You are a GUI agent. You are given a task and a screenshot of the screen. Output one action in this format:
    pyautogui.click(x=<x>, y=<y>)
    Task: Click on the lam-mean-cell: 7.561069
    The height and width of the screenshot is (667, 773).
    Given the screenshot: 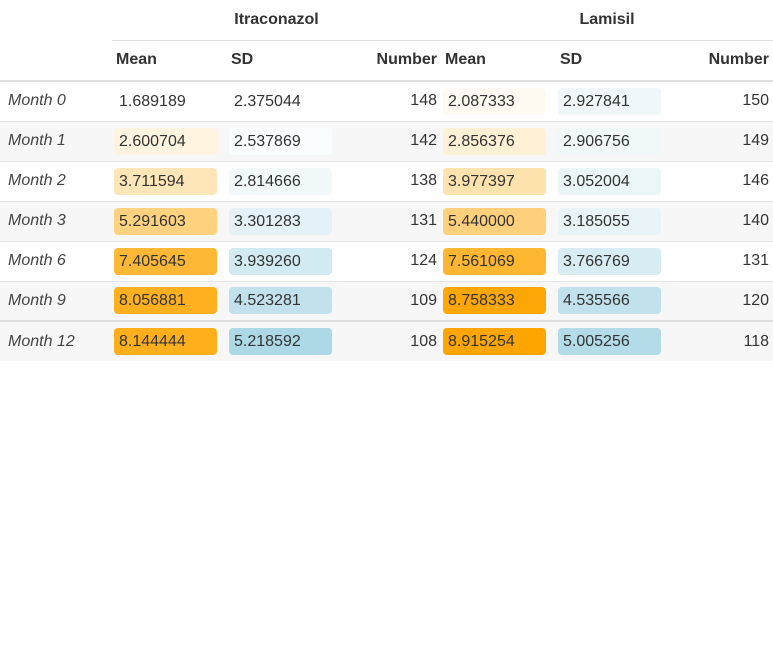 What is the action you would take?
    pyautogui.click(x=494, y=261)
    